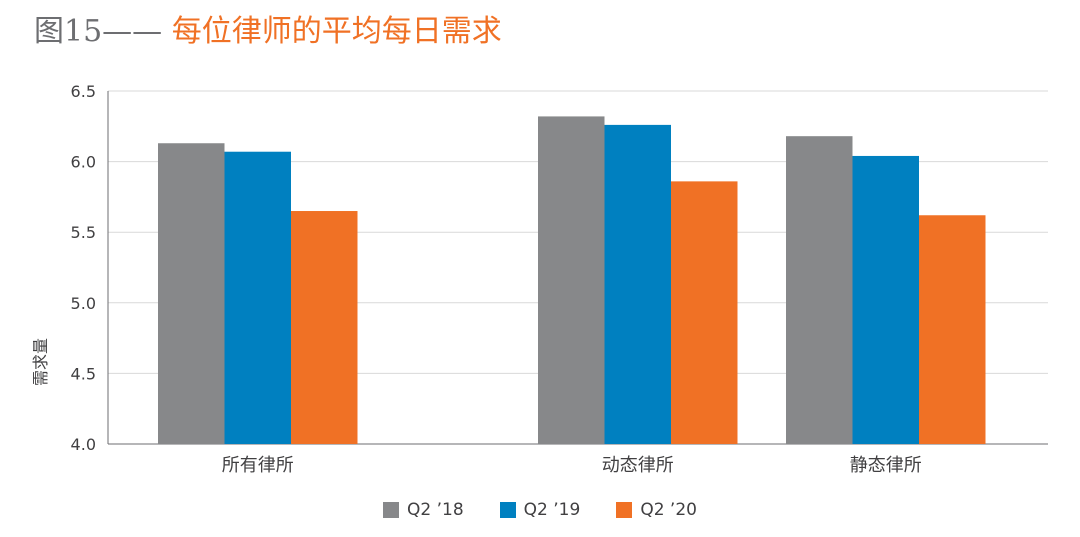 The width and height of the screenshot is (1080, 537). I want to click on y-tick-label: 4.0, so click(83, 444).